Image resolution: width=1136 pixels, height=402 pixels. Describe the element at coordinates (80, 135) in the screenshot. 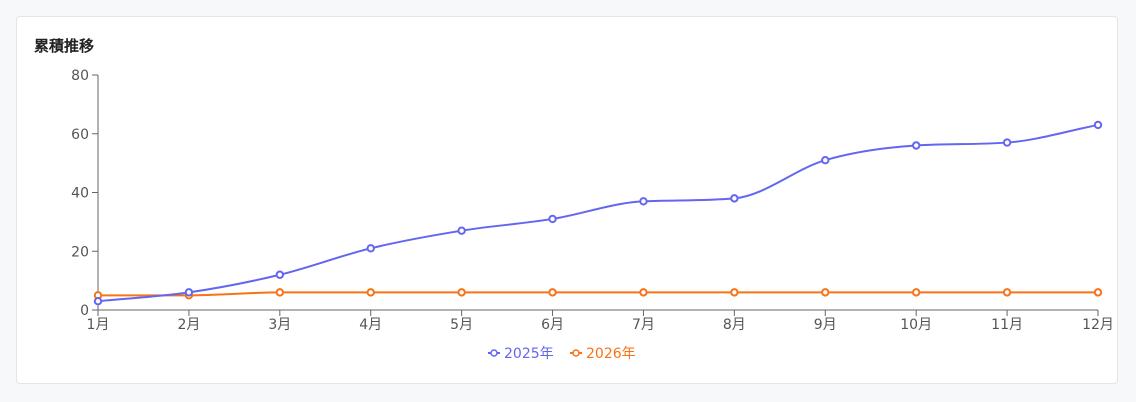

I see `y-tick-label: 60` at that location.